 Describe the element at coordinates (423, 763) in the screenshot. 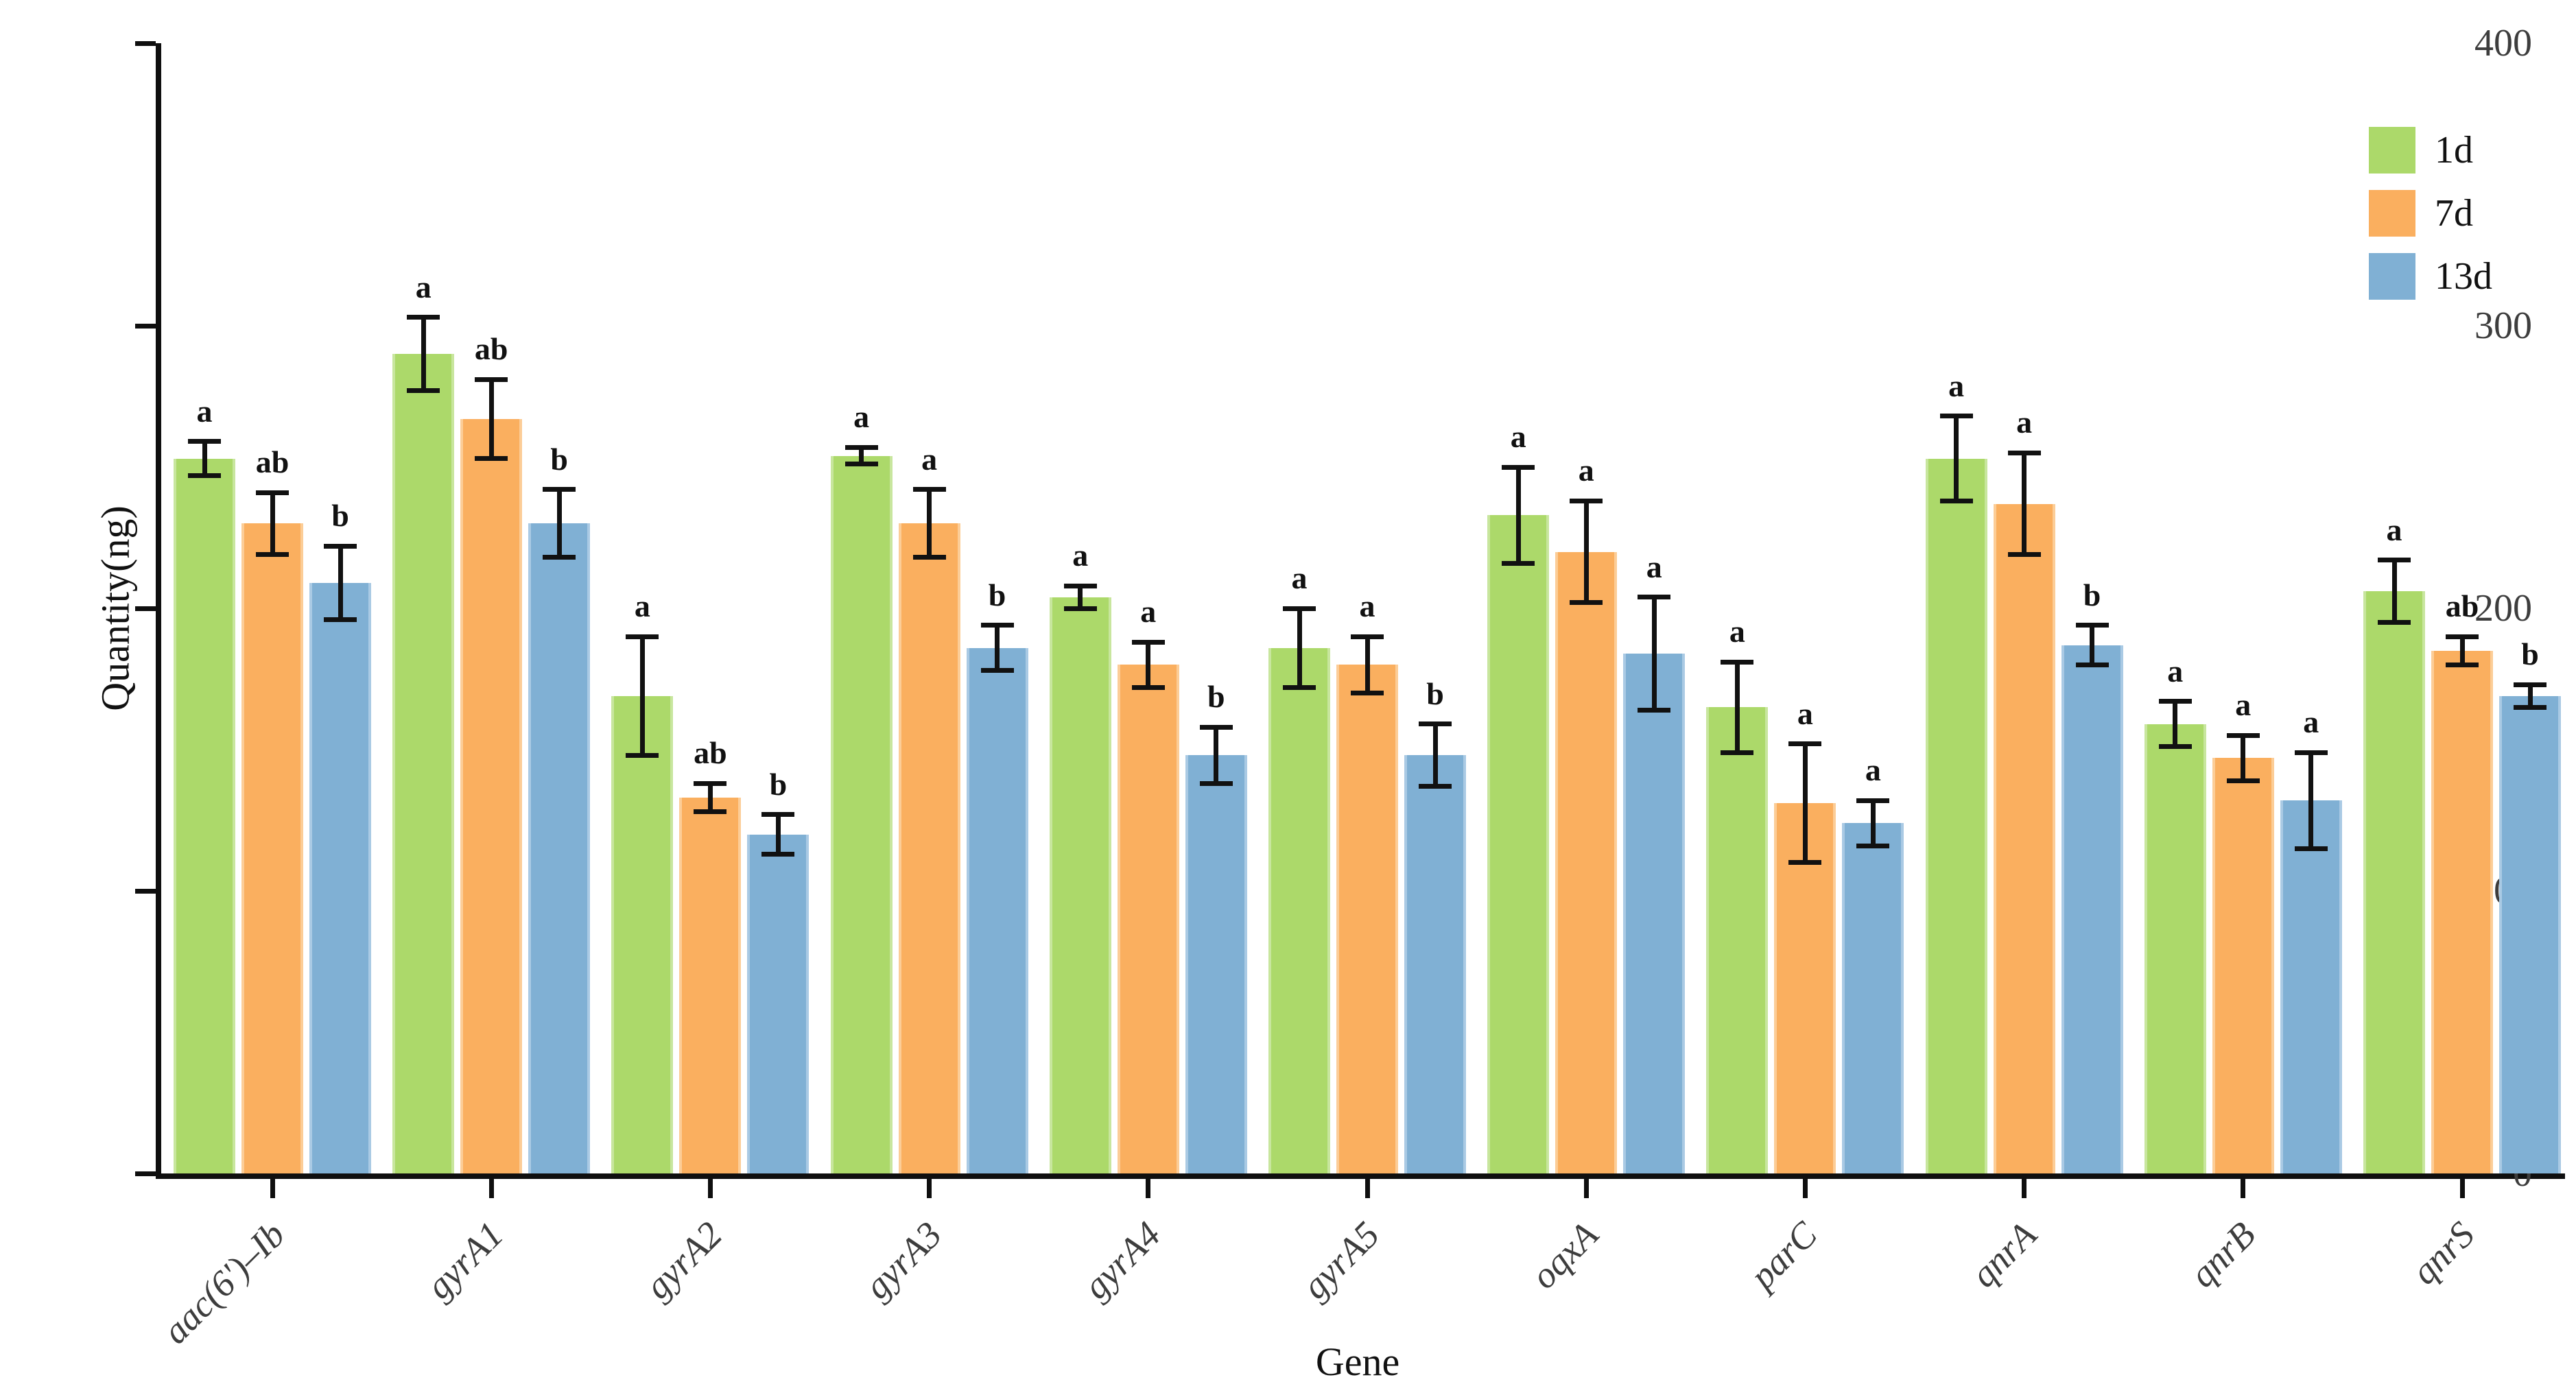

I see `bar-1d-gyrA1` at that location.